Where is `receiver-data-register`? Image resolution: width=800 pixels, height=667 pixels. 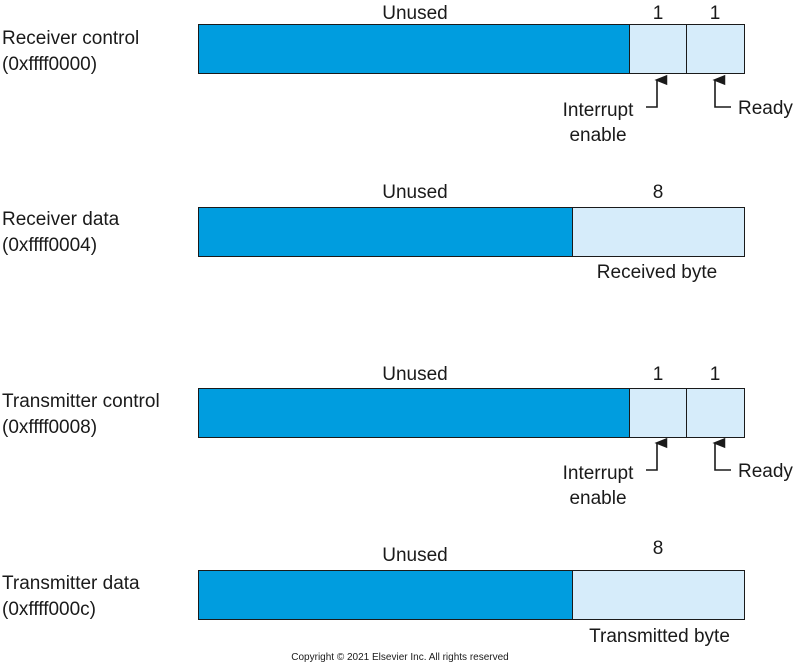
receiver-data-register is located at coordinates (471, 232).